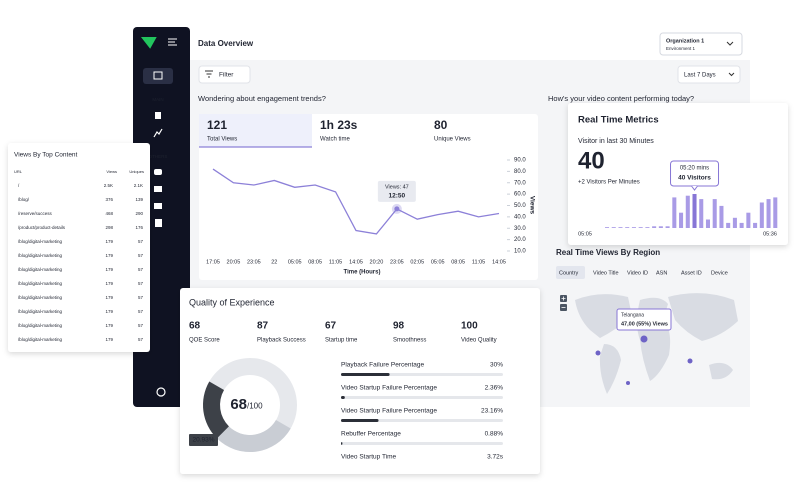  What do you see at coordinates (19, 185) in the screenshot?
I see `table-cell: /` at bounding box center [19, 185].